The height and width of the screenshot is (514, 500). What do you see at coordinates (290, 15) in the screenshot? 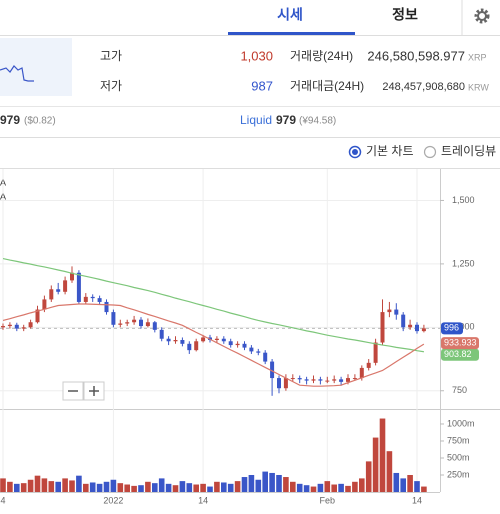
I see `tab: 시세` at bounding box center [290, 15].